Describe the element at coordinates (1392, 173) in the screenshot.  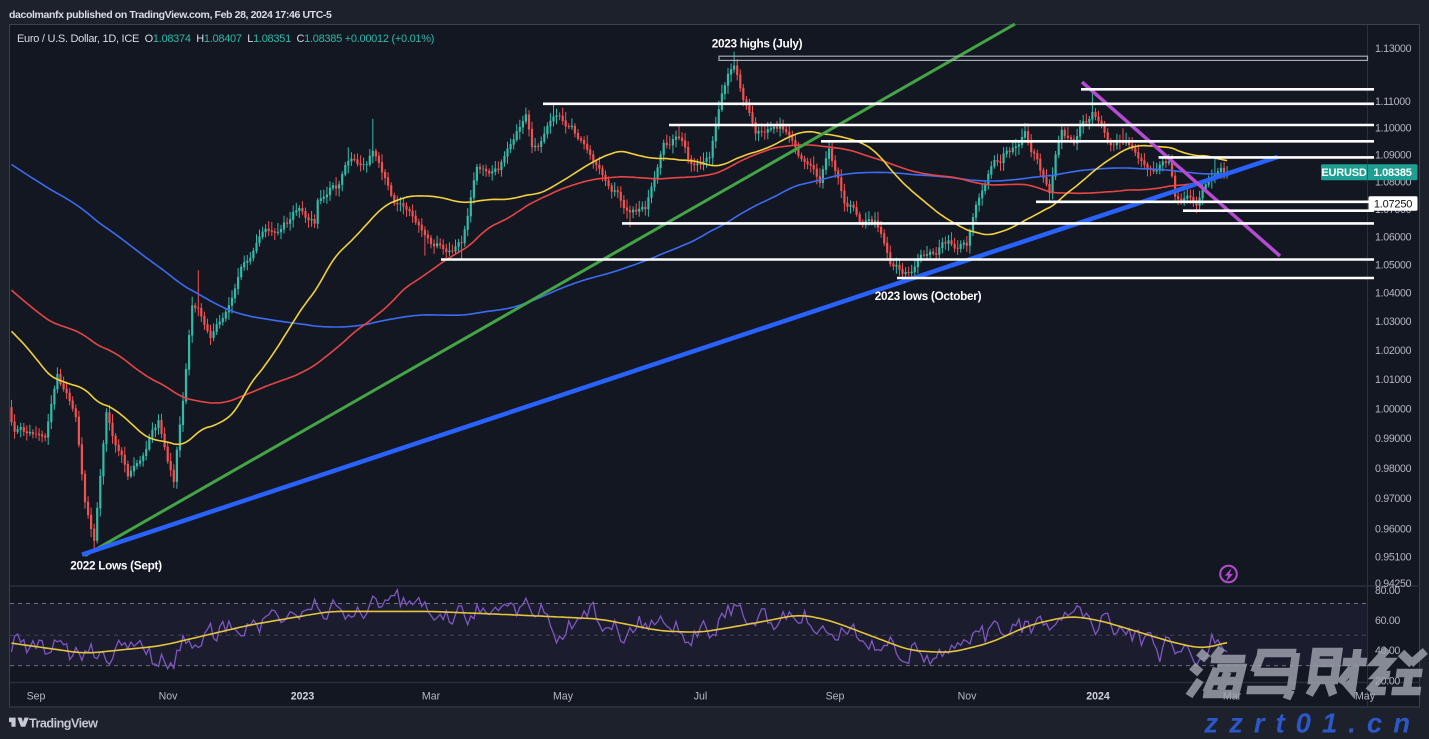
I see `svg-text: 1.08385` at that location.